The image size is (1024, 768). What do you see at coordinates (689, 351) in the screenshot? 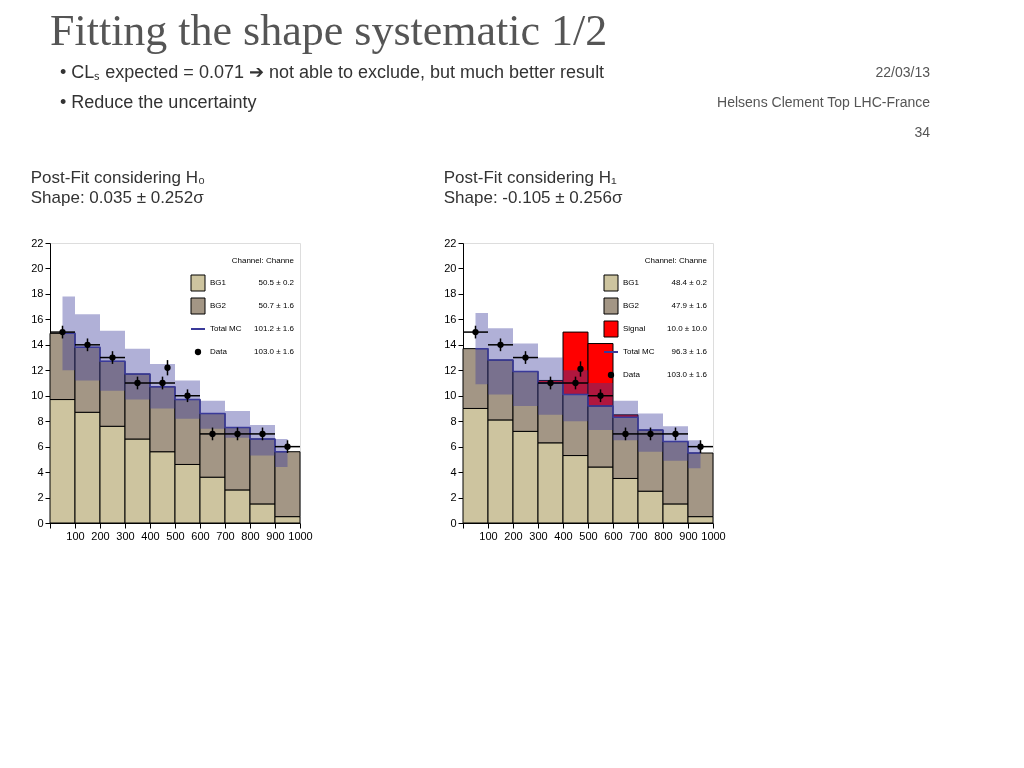
I see `annotation: 96.3 ± 1.6` at bounding box center [689, 351].